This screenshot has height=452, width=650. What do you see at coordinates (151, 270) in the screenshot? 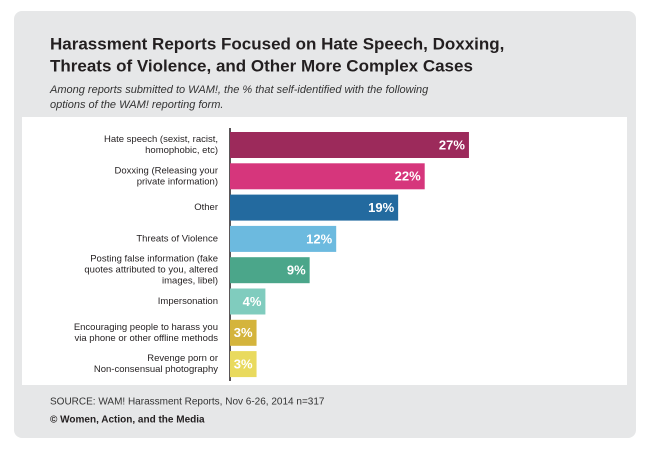
I see `category-label: quotes attributed to you, altered` at bounding box center [151, 270].